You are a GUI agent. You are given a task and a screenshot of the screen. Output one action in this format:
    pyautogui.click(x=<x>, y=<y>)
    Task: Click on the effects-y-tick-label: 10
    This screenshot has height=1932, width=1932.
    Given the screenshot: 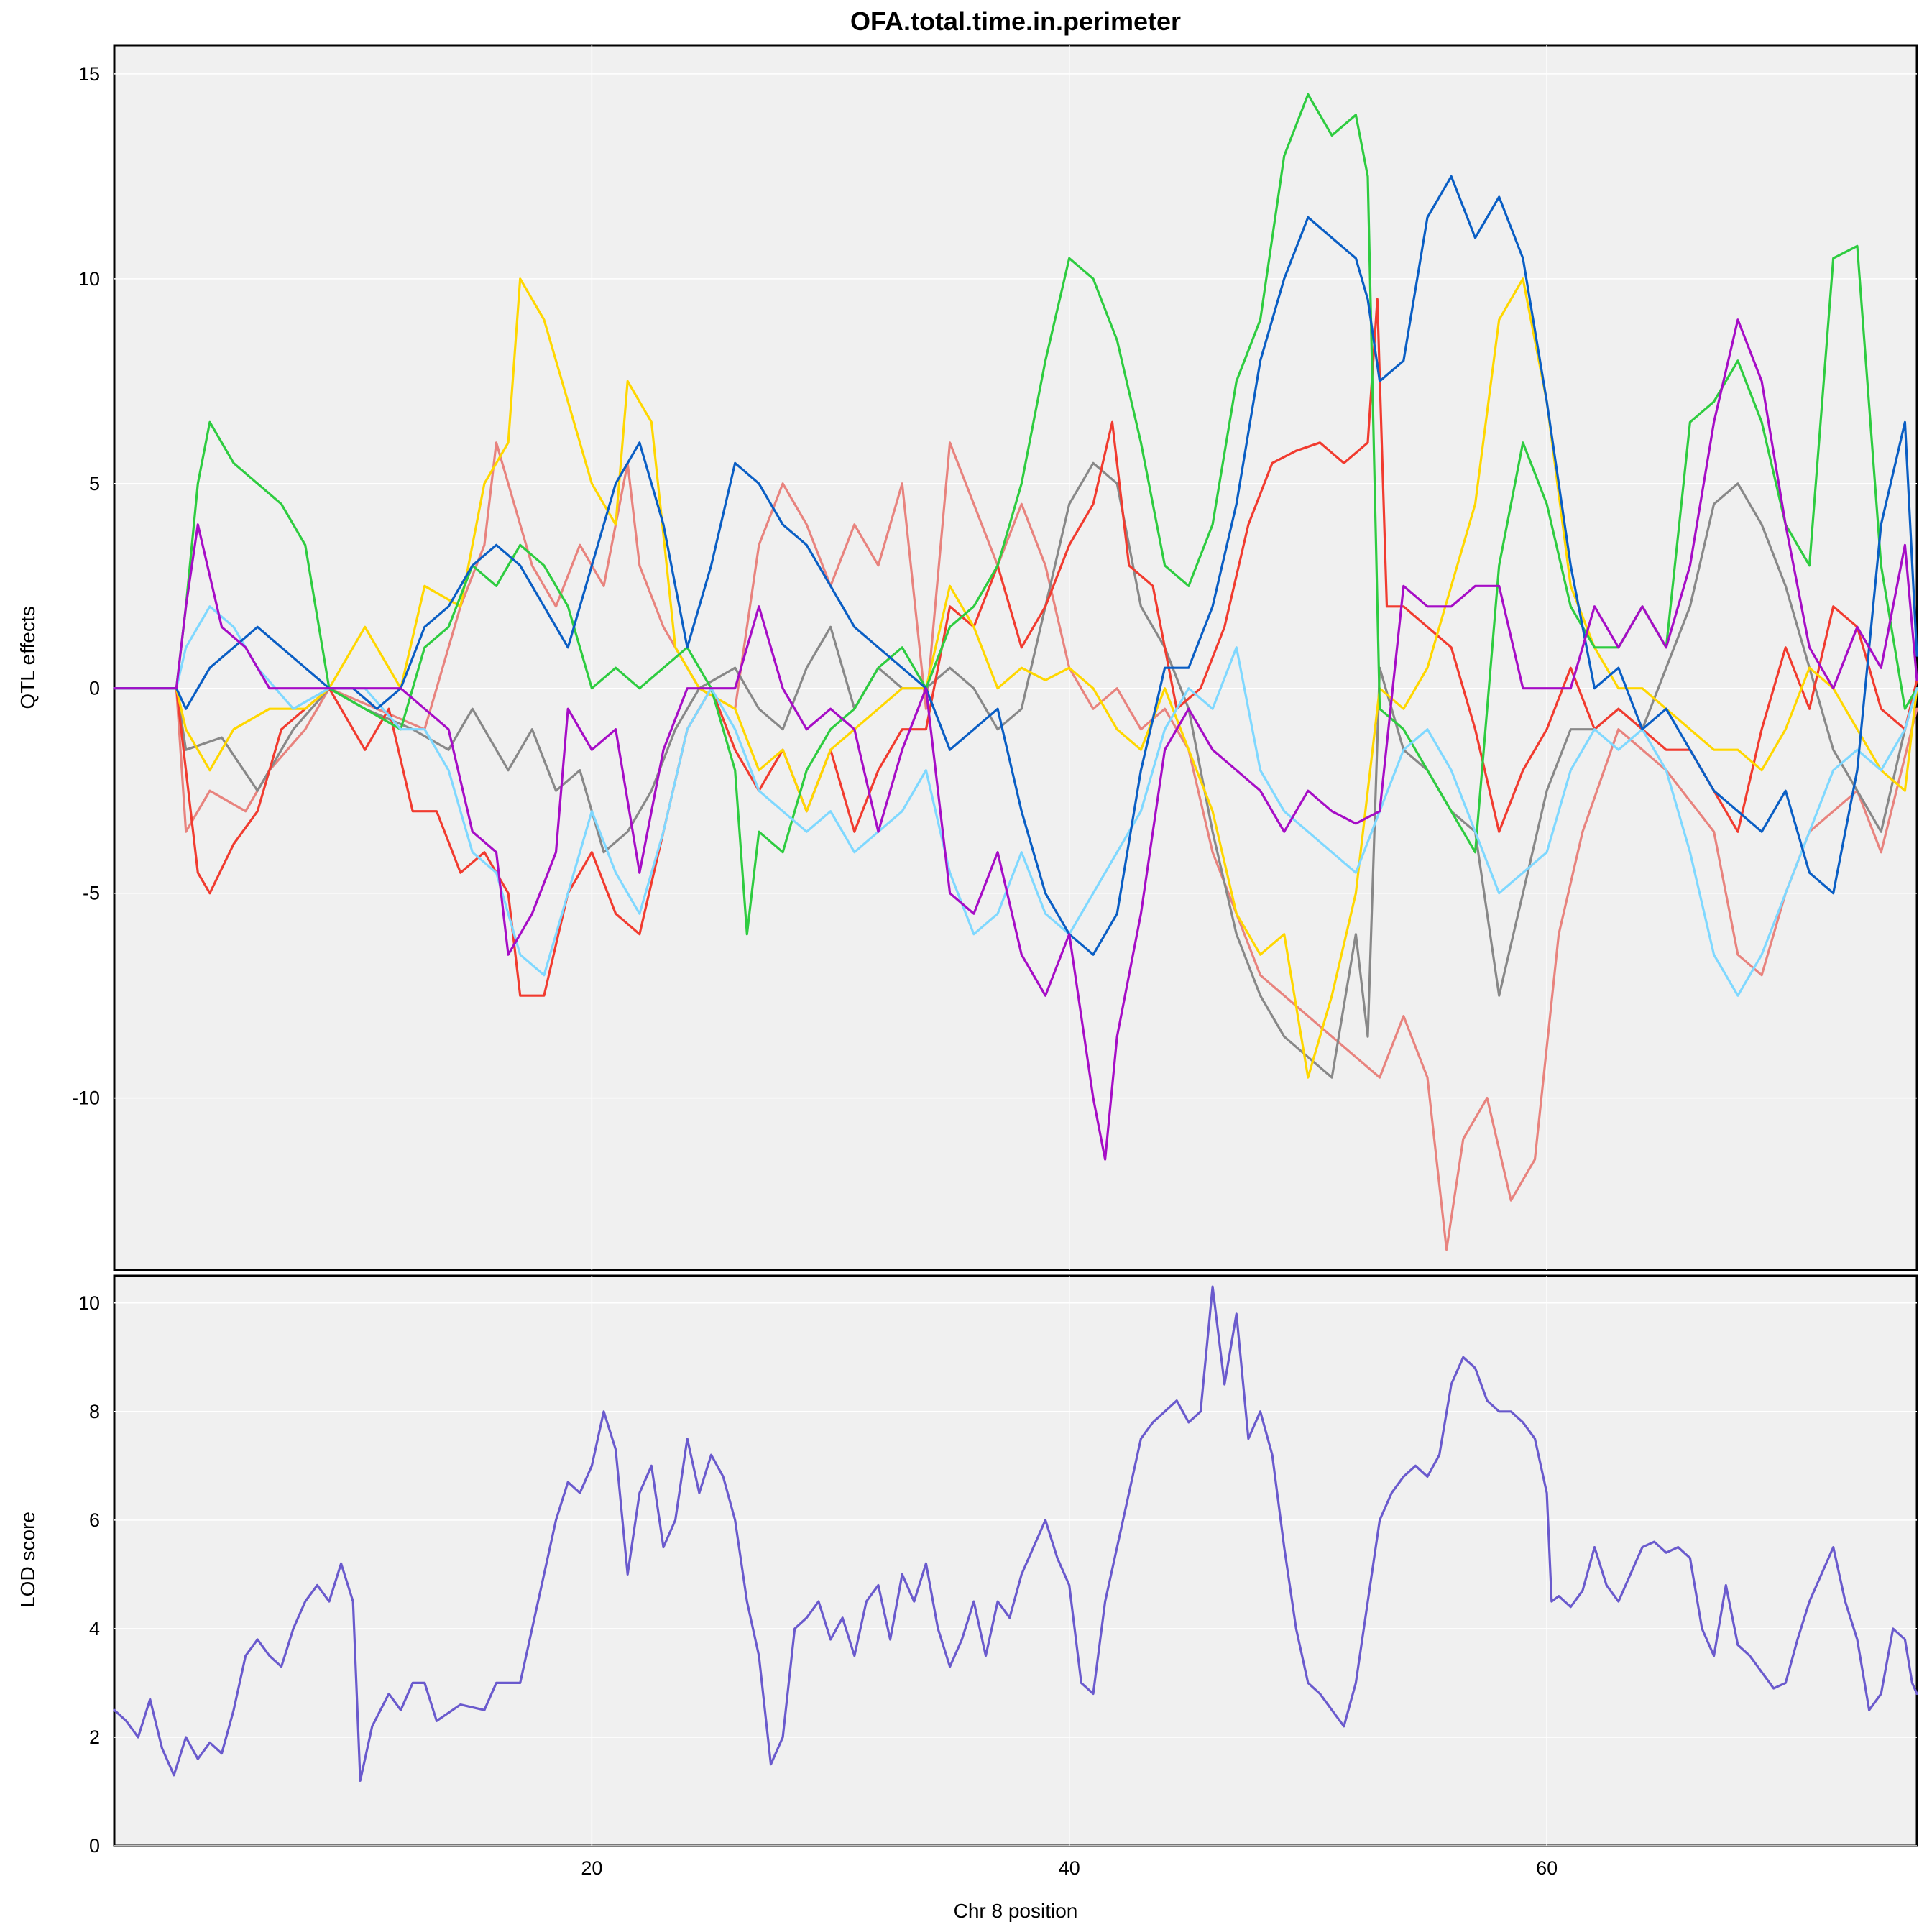 What is the action you would take?
    pyautogui.click(x=89, y=279)
    